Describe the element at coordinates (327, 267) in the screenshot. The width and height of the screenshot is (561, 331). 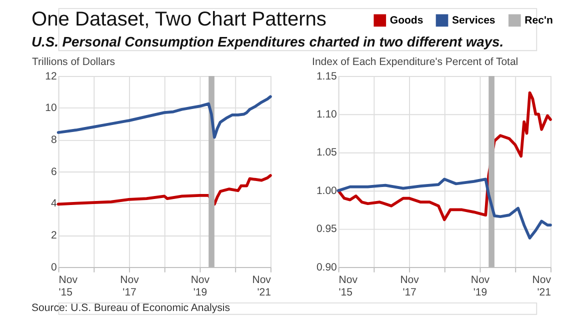
I see `y-tick-label: 0.90` at that location.